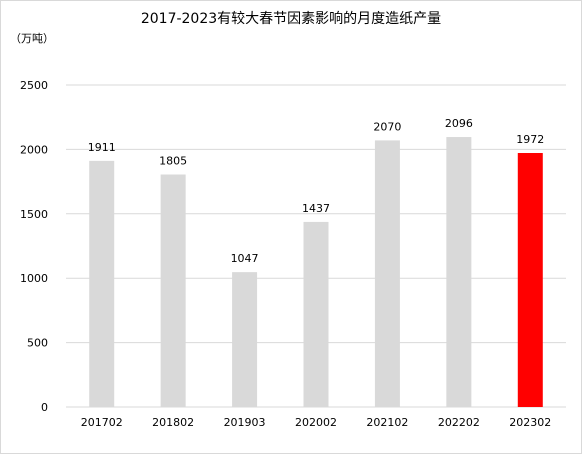  I want to click on data-label: 1911, so click(102, 147).